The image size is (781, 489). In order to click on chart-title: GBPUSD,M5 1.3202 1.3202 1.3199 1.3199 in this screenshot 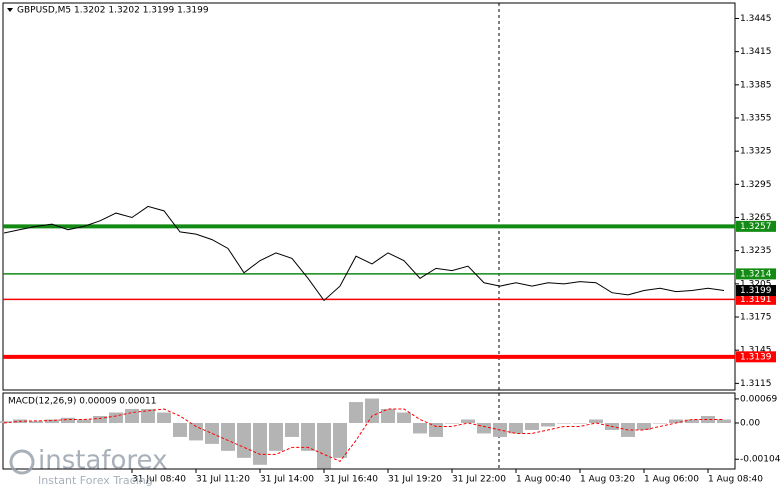, I will do `click(113, 11)`.